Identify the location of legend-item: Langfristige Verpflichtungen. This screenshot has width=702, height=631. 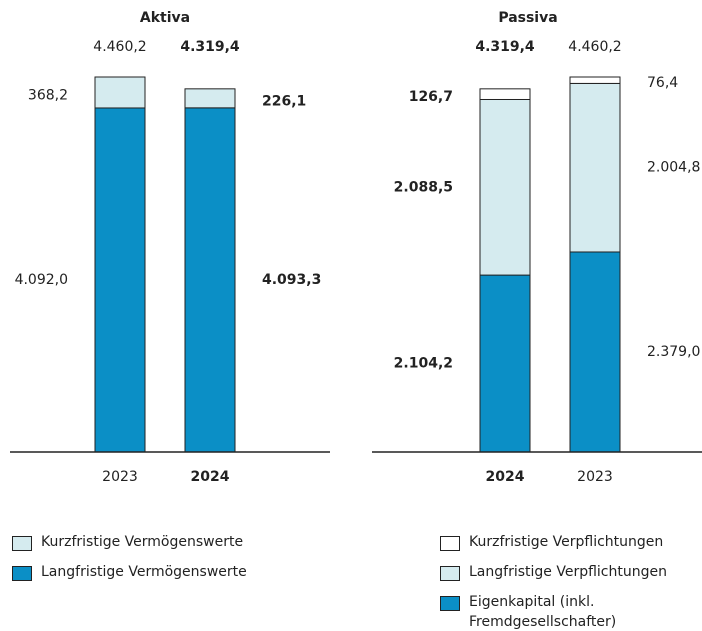
(571, 573).